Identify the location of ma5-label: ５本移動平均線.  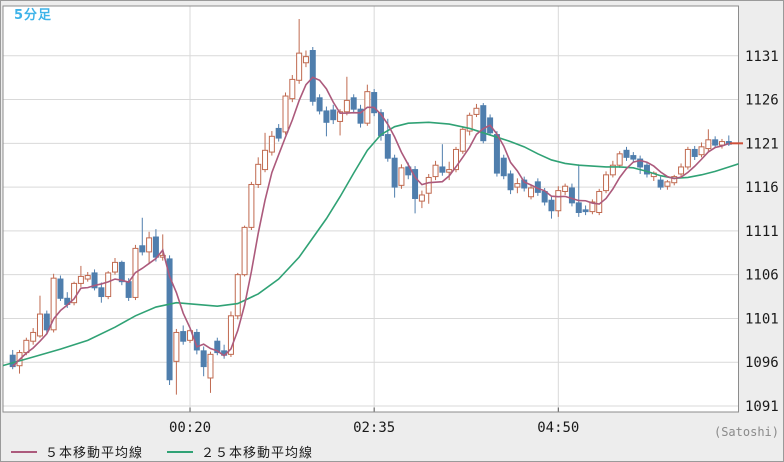
(94, 453).